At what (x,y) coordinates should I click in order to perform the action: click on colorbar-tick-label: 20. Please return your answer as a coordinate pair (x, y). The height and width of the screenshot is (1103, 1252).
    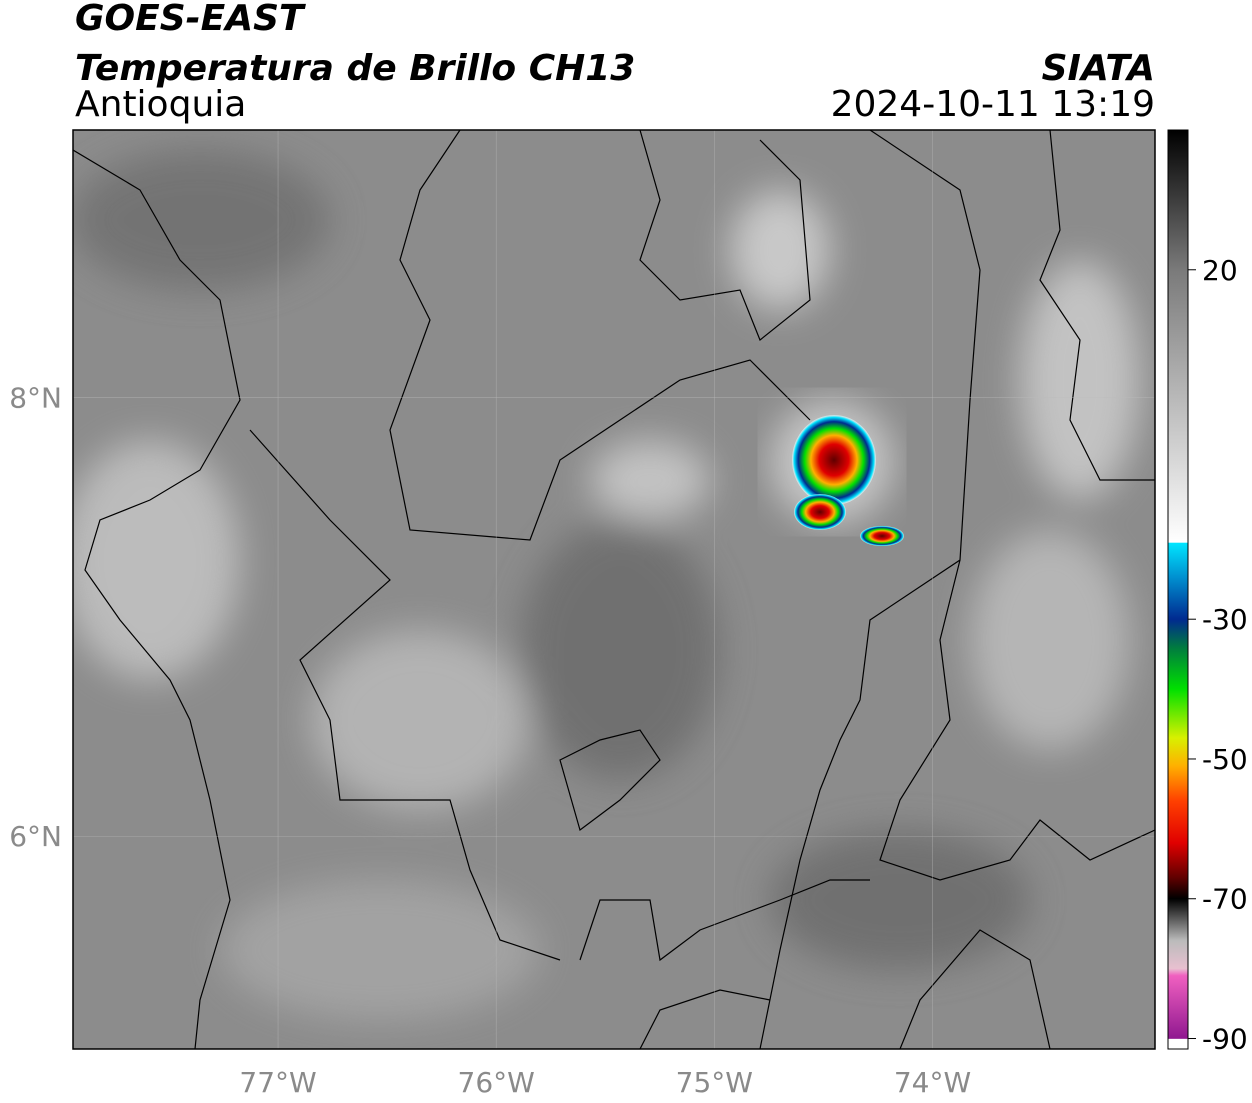
    Looking at the image, I should click on (1220, 270).